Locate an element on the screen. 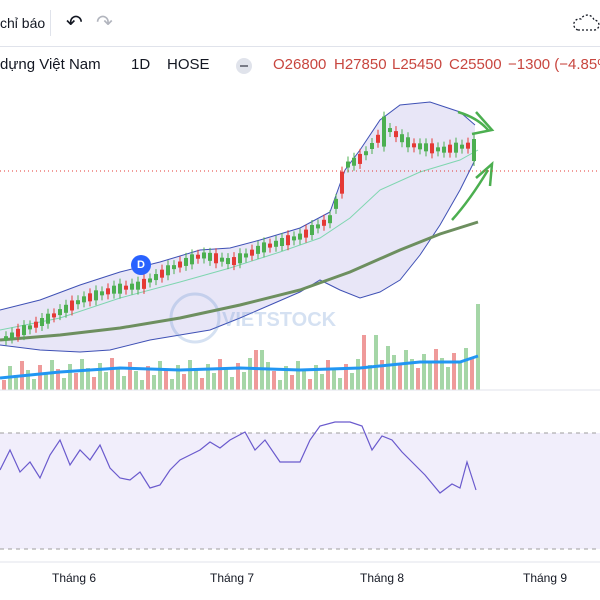  close-value: C25500 is located at coordinates (475, 64).